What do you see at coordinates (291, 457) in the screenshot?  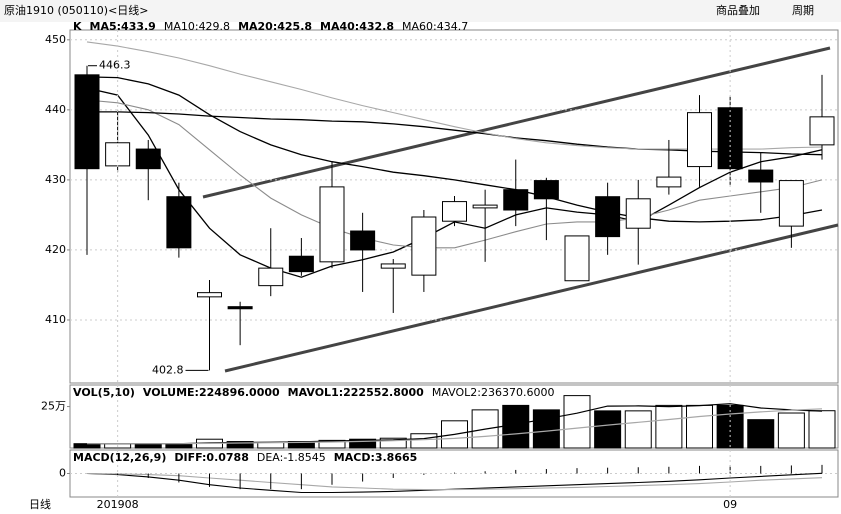 I see `legend-entry: DEA:-1.8545` at bounding box center [291, 457].